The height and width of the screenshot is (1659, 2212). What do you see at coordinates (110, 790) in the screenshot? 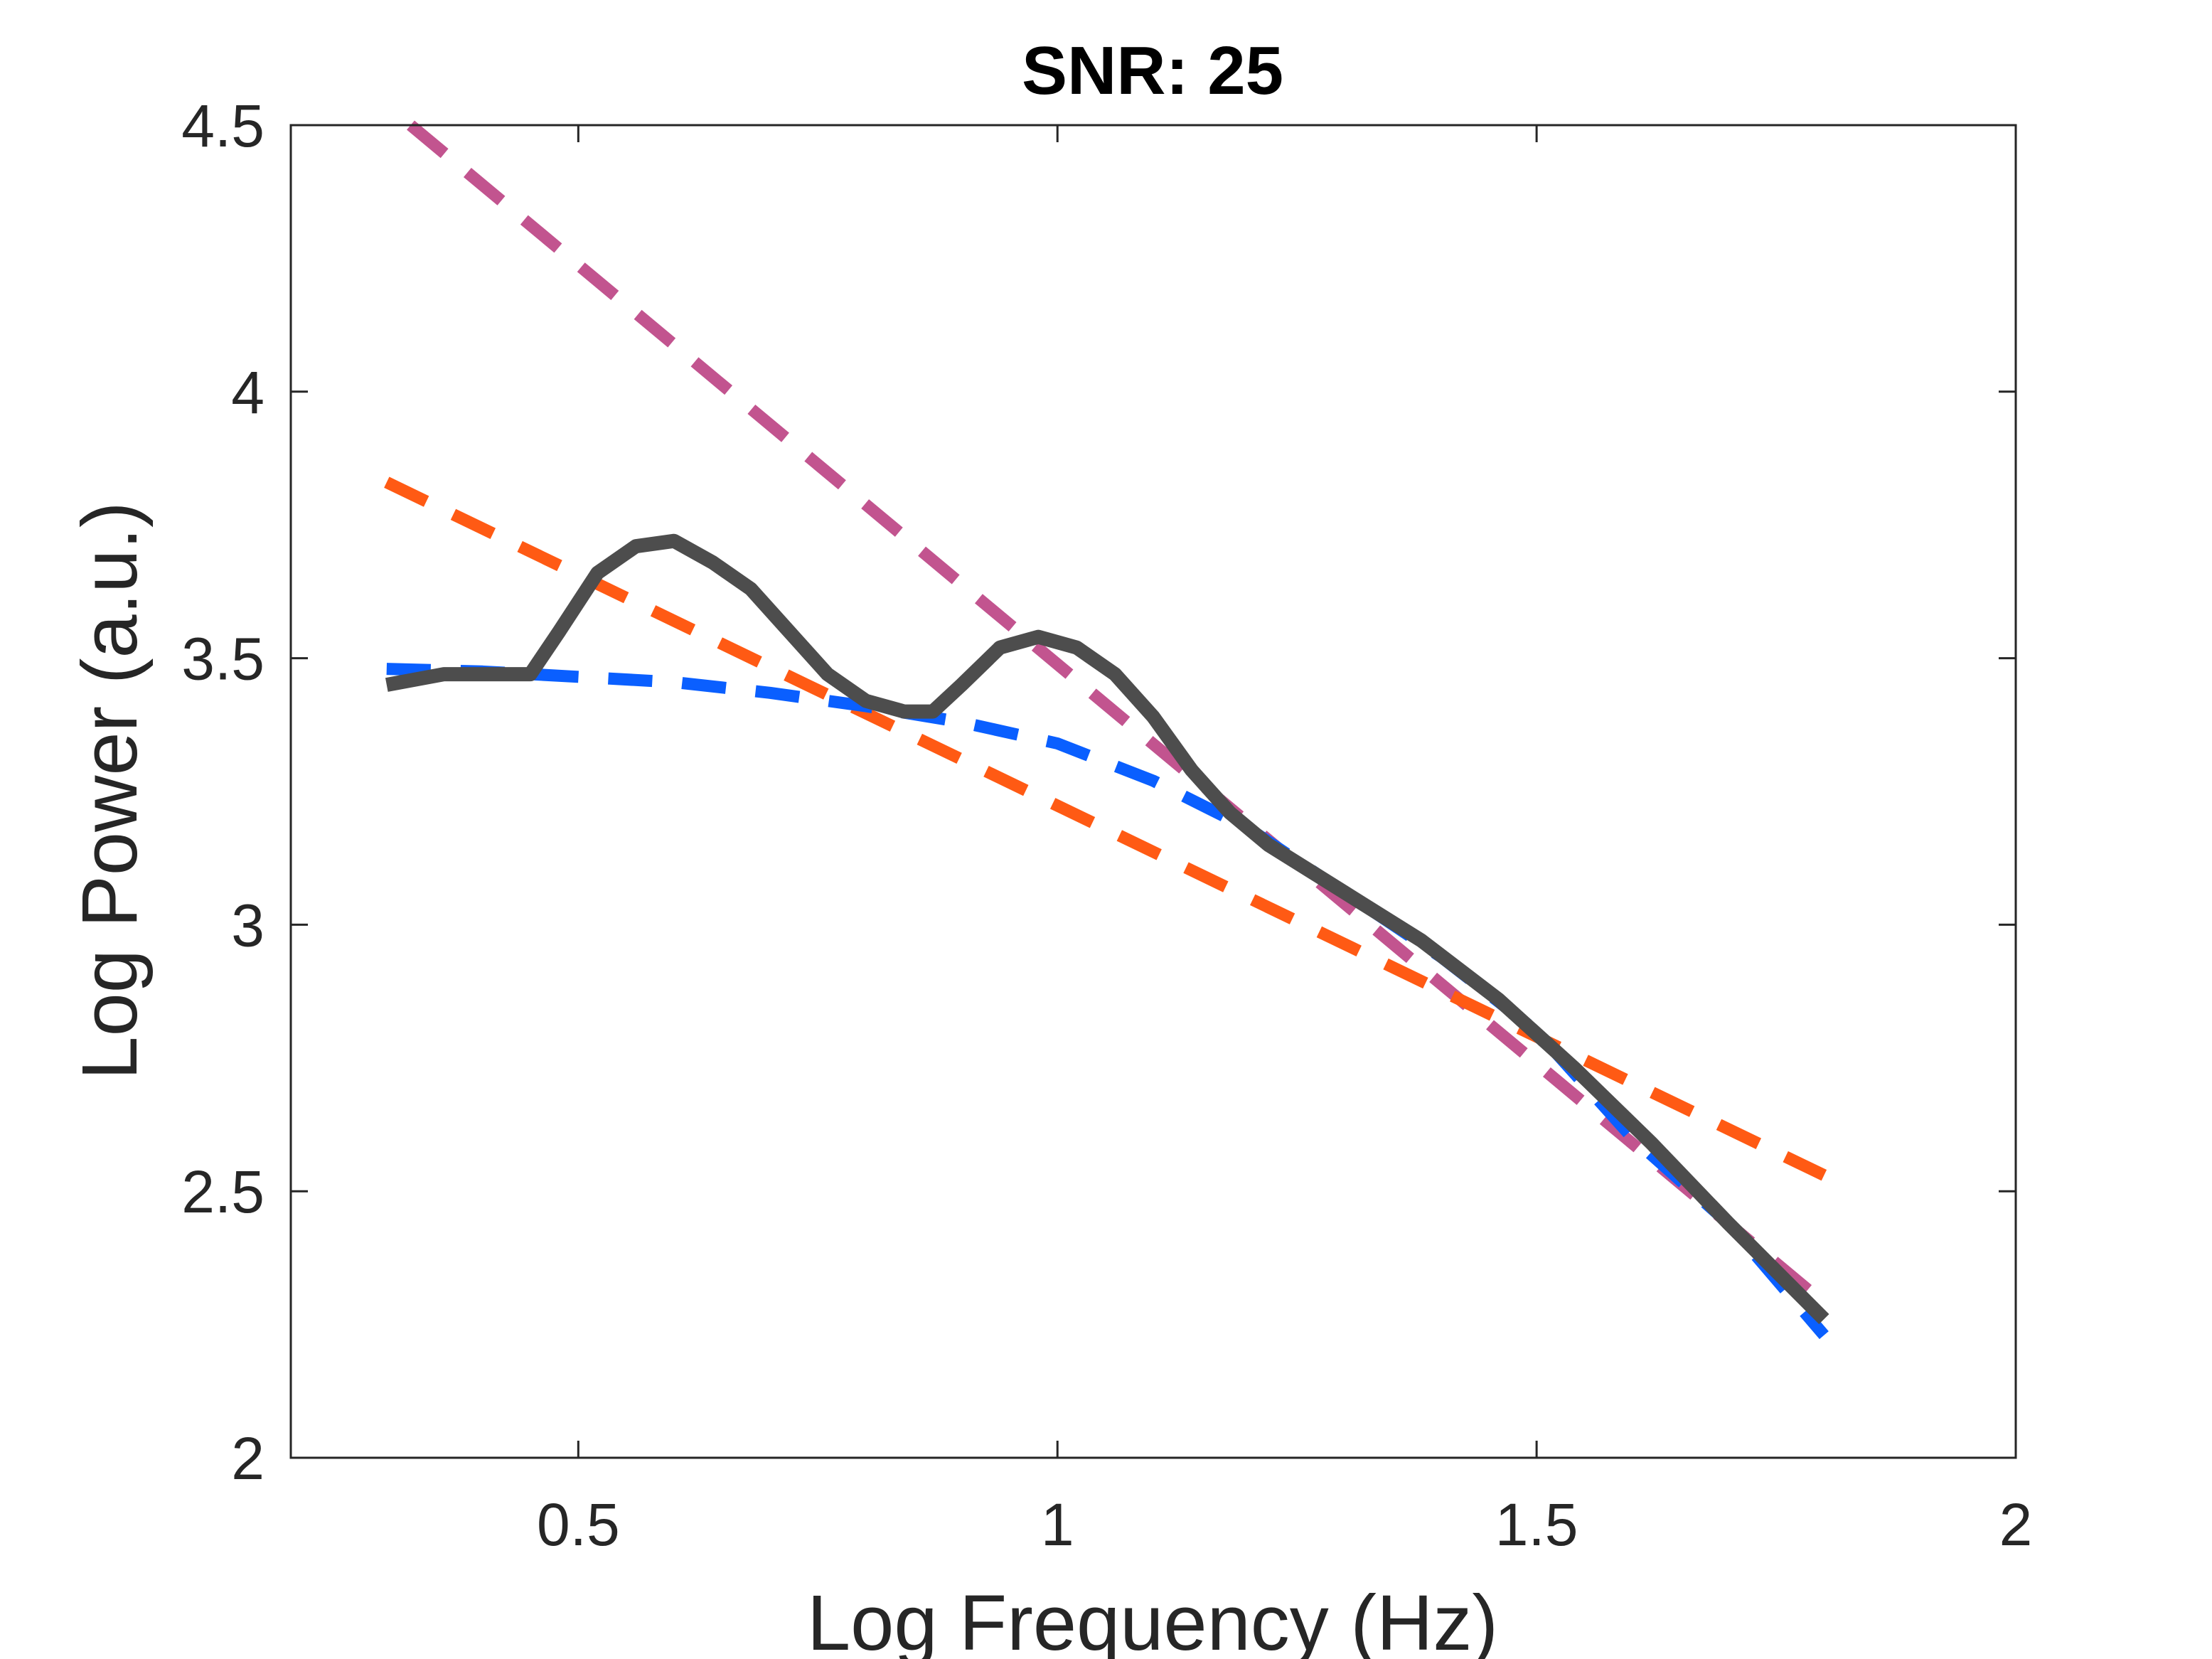
I see `y-axis-title: Log Power (a.u.)` at bounding box center [110, 790].